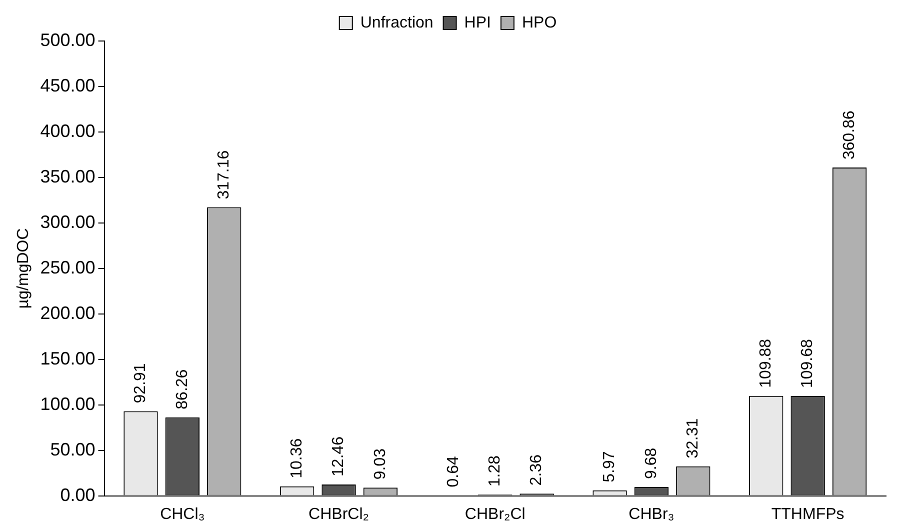 Image resolution: width=901 pixels, height=532 pixels. Describe the element at coordinates (477, 23) in the screenshot. I see `legend-label: HPI` at that location.